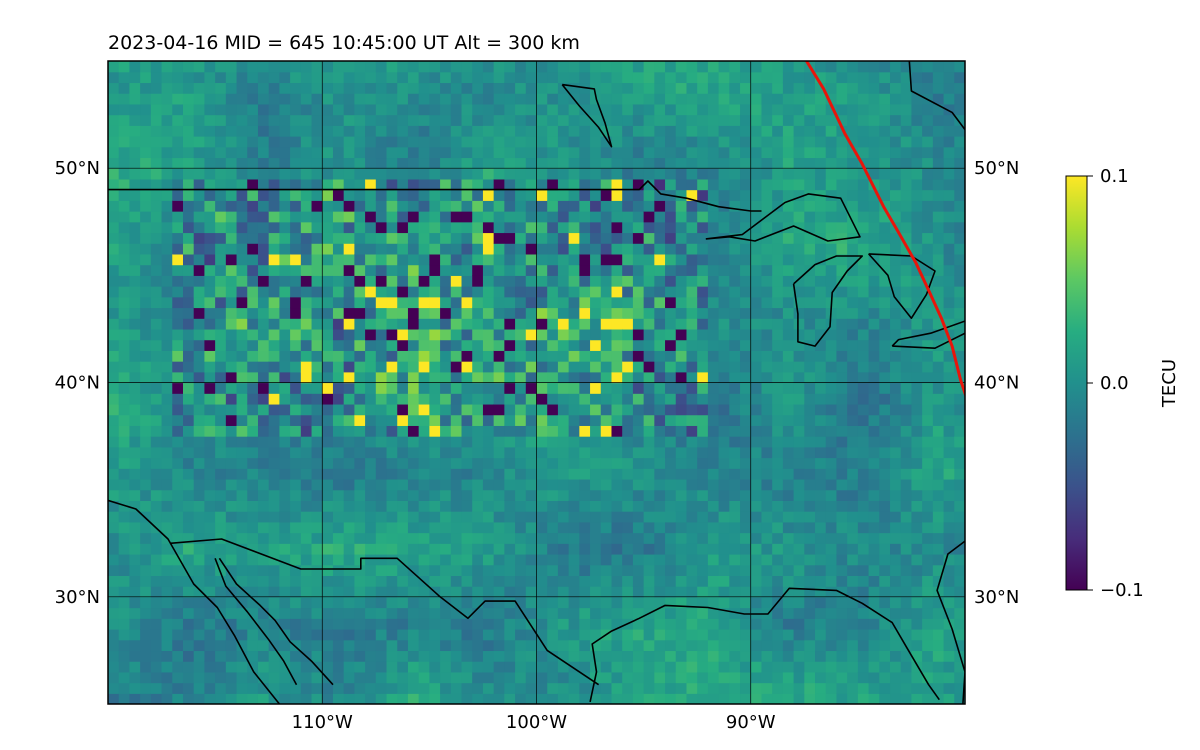 This screenshot has width=1200, height=750. I want to click on x-tick-label: 110°W, so click(322, 722).